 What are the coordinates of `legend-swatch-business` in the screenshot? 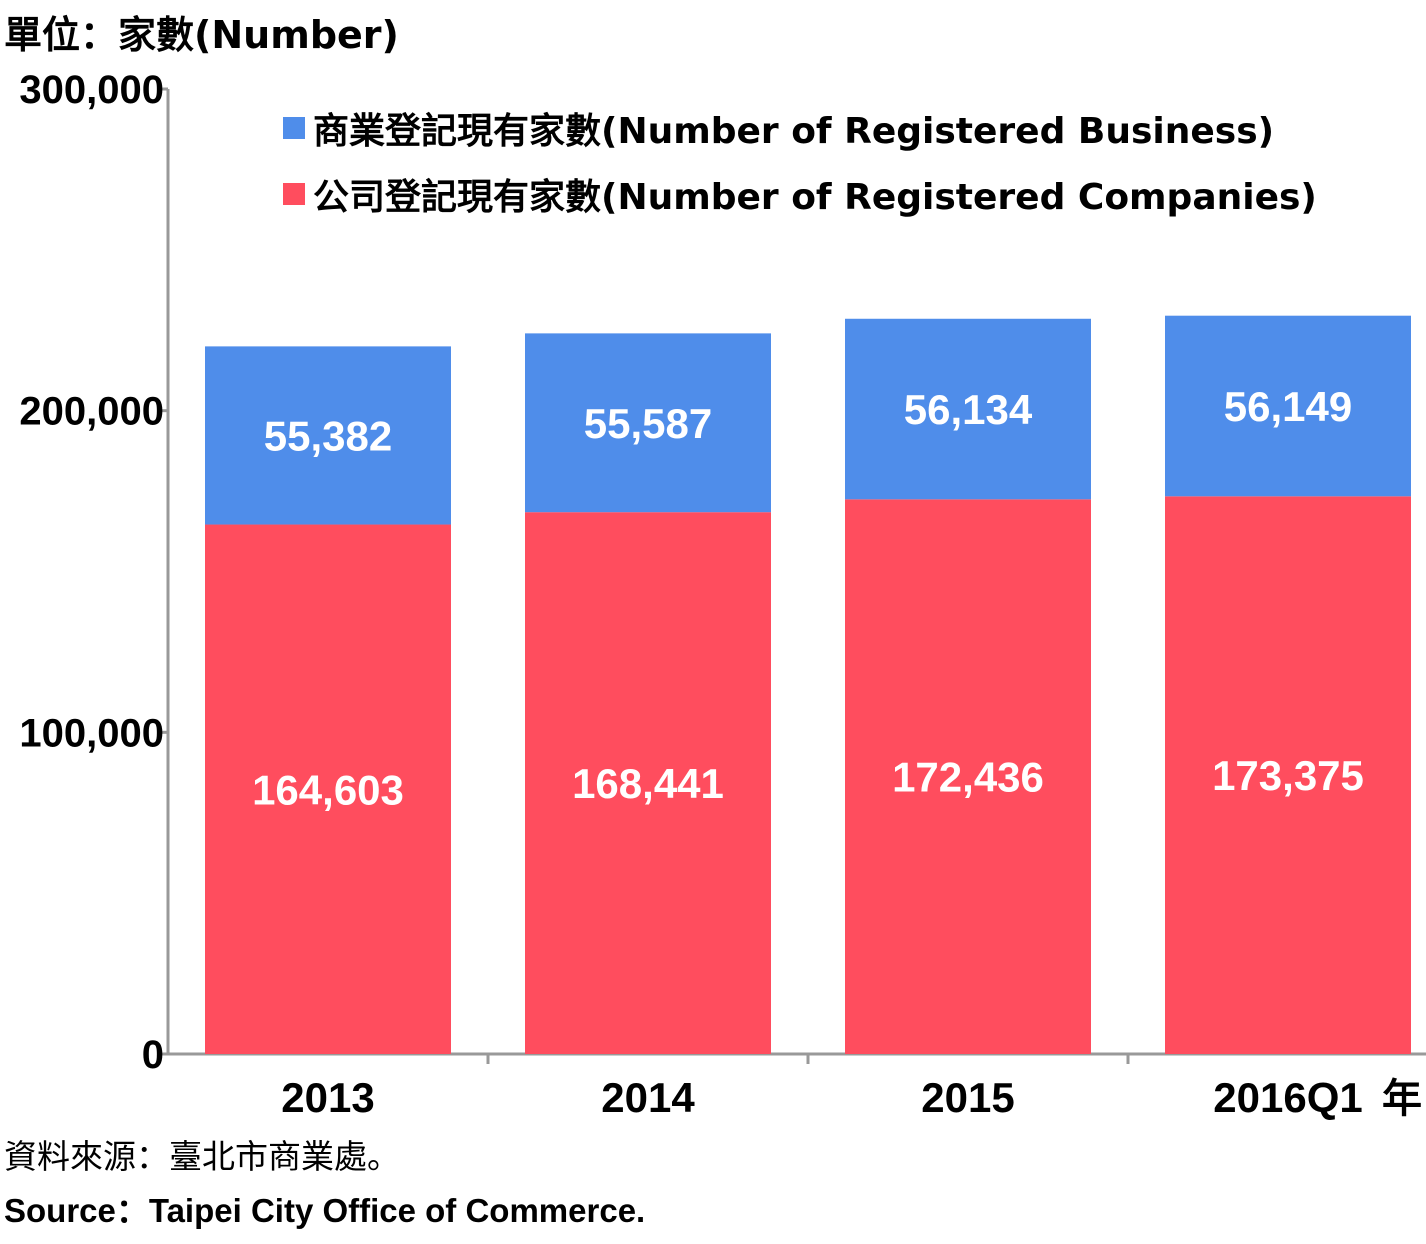 It's located at (294, 128).